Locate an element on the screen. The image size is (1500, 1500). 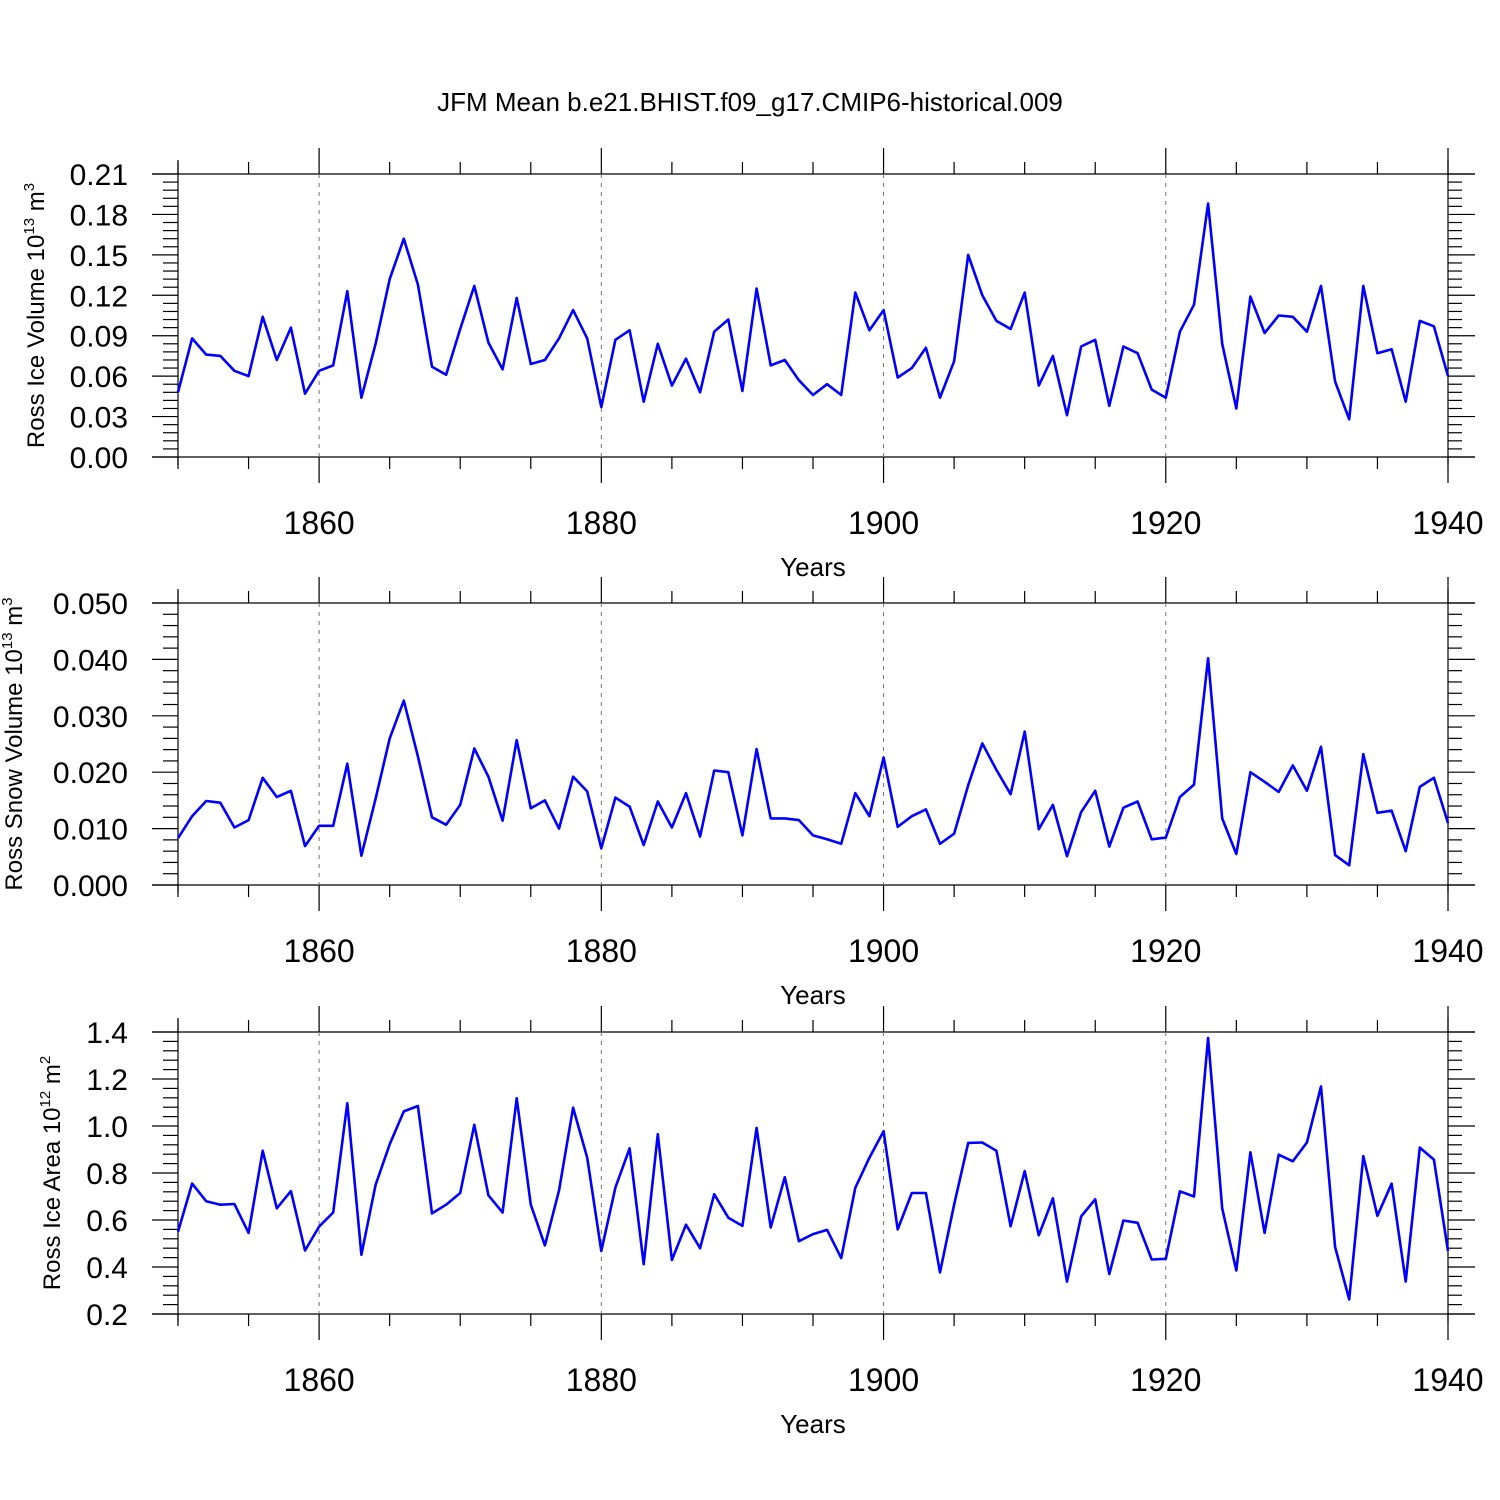
ytick-label: 0.12 is located at coordinates (99, 296).